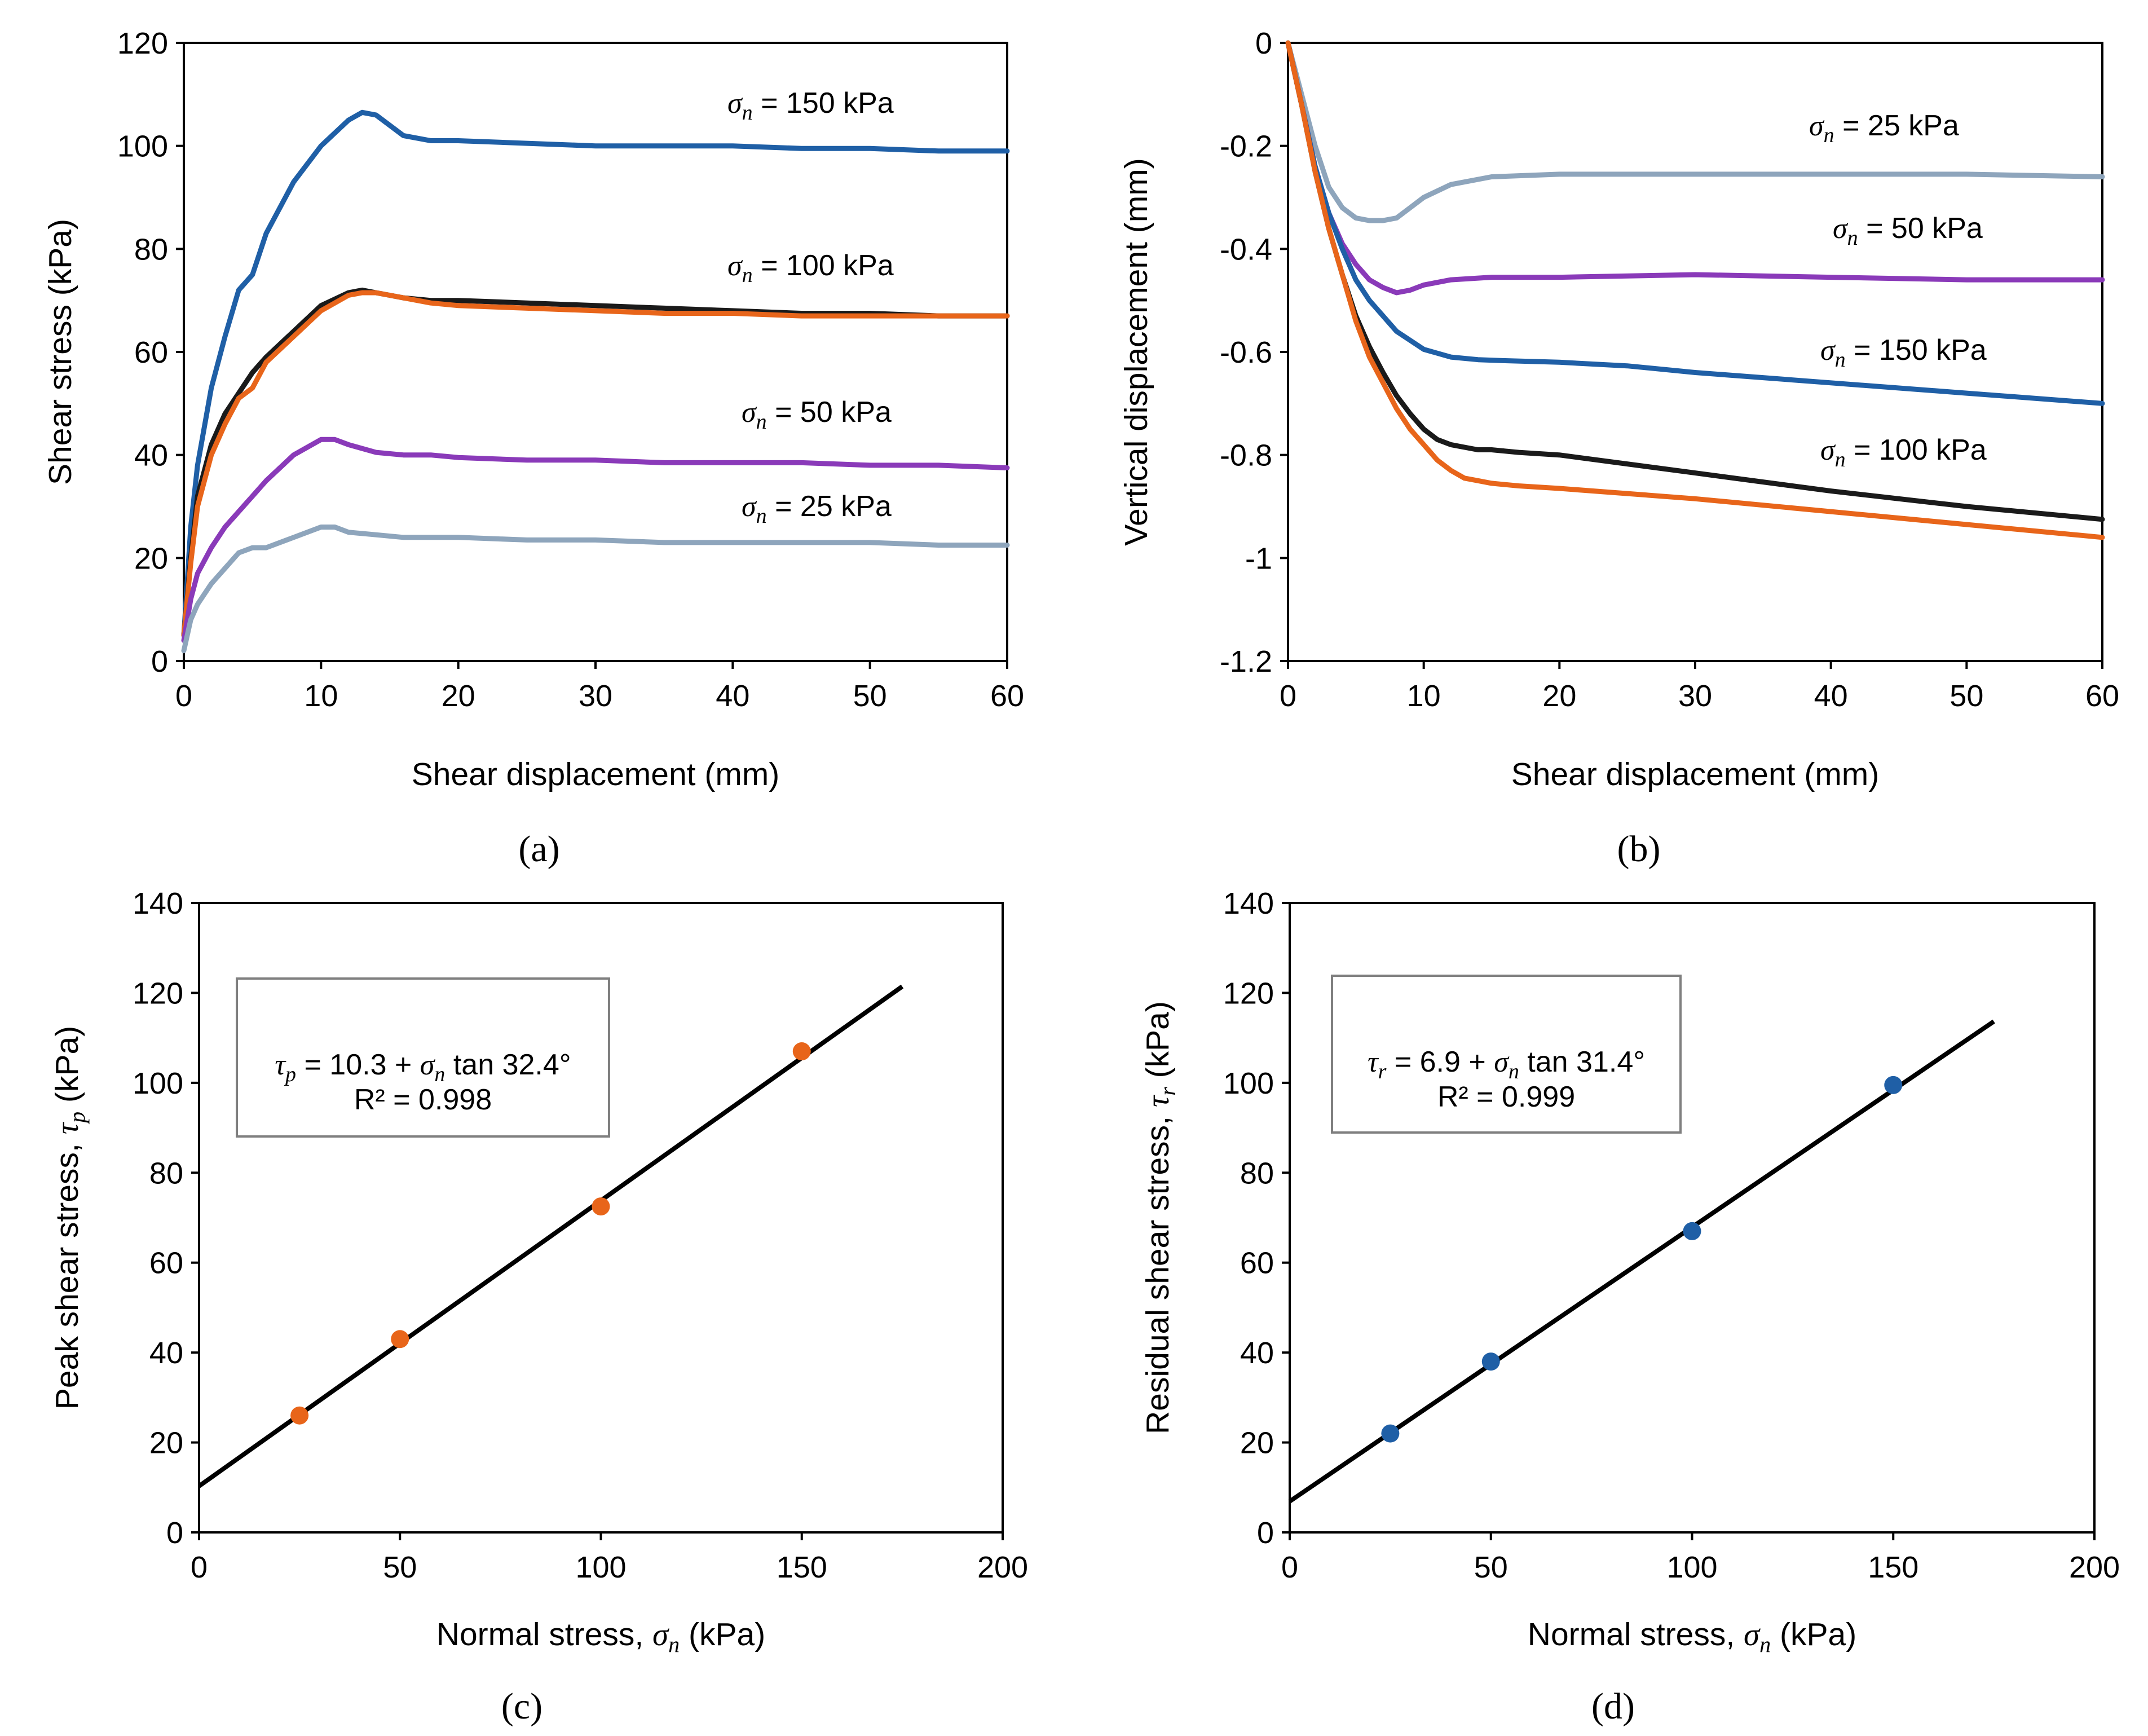 Image resolution: width=2148 pixels, height=1736 pixels. Describe the element at coordinates (1613, 1706) in the screenshot. I see `panel-caption: (d)` at that location.